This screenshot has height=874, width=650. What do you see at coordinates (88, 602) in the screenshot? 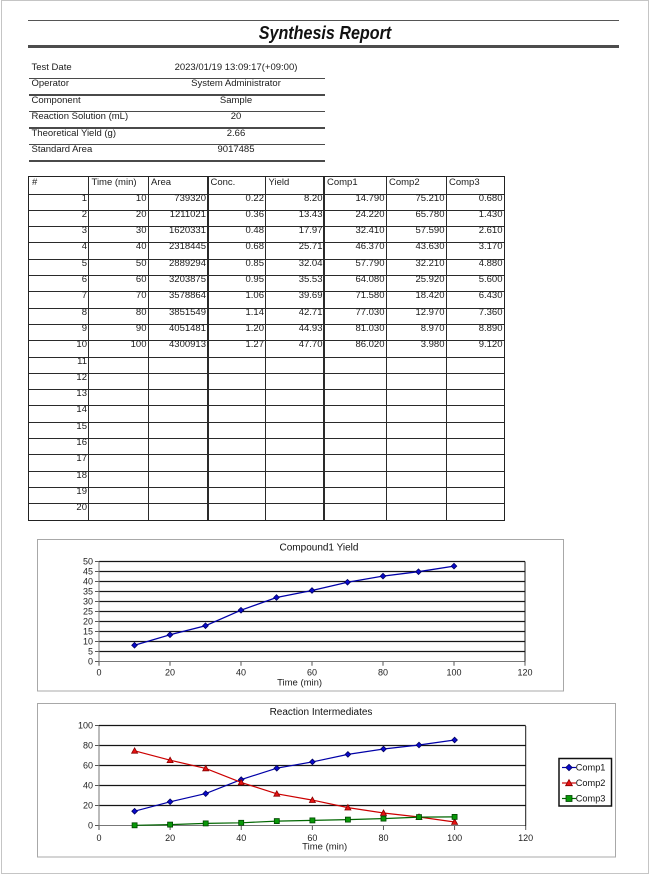
I see `svg-text: 30` at bounding box center [88, 602].